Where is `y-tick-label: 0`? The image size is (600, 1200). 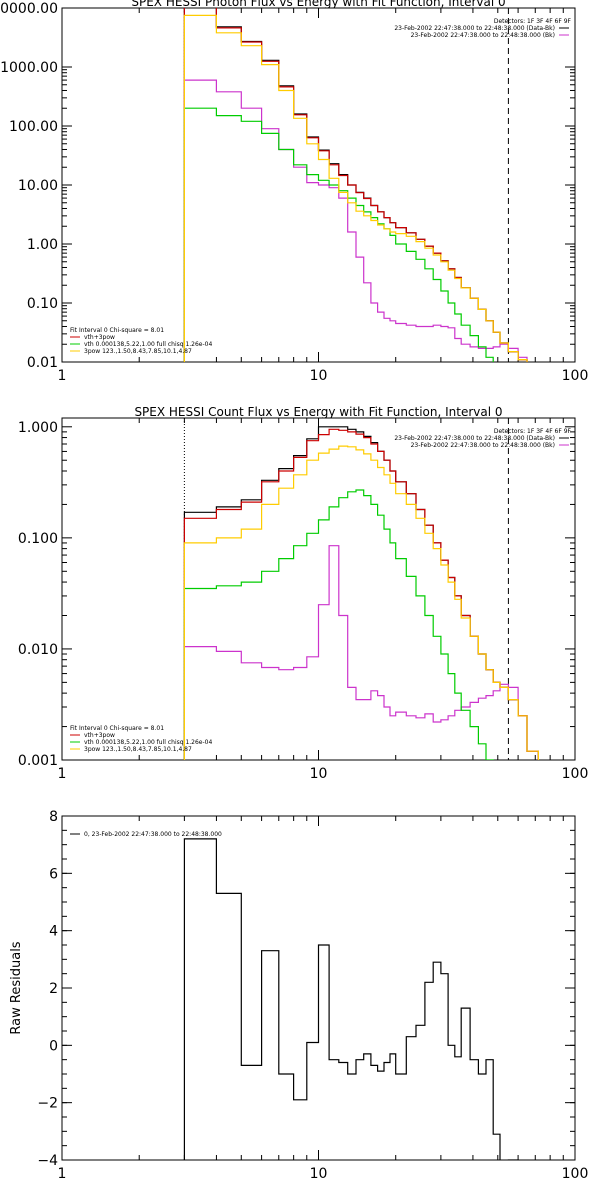
y-tick-label: 0 is located at coordinates (53, 1046).